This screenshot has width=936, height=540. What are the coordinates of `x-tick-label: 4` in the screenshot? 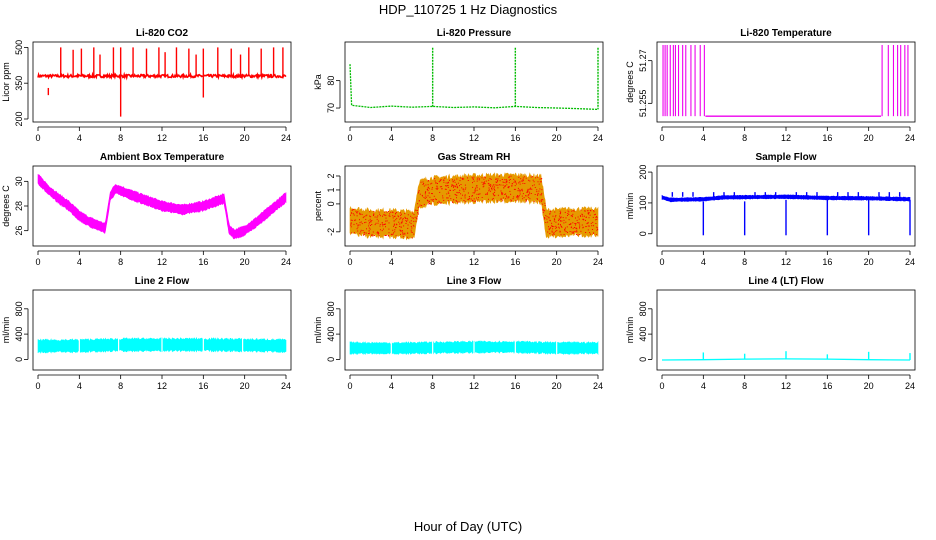 It's located at (79, 138).